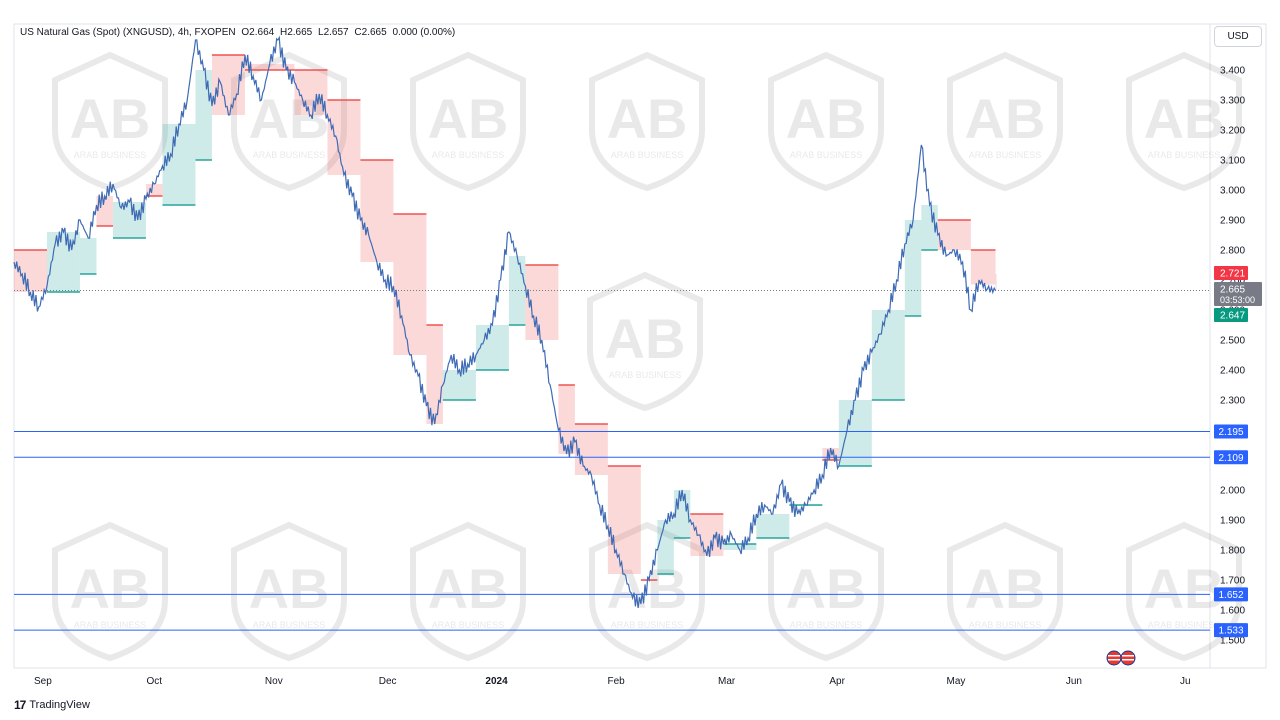 This screenshot has width=1280, height=720. I want to click on x-tick-label: May, so click(956, 681).